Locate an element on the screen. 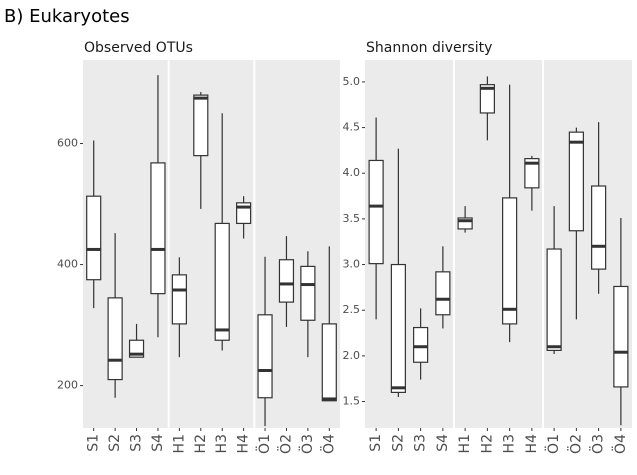 Image resolution: width=637 pixels, height=475 pixels. y-tick-label: 2.5 is located at coordinates (352, 309).